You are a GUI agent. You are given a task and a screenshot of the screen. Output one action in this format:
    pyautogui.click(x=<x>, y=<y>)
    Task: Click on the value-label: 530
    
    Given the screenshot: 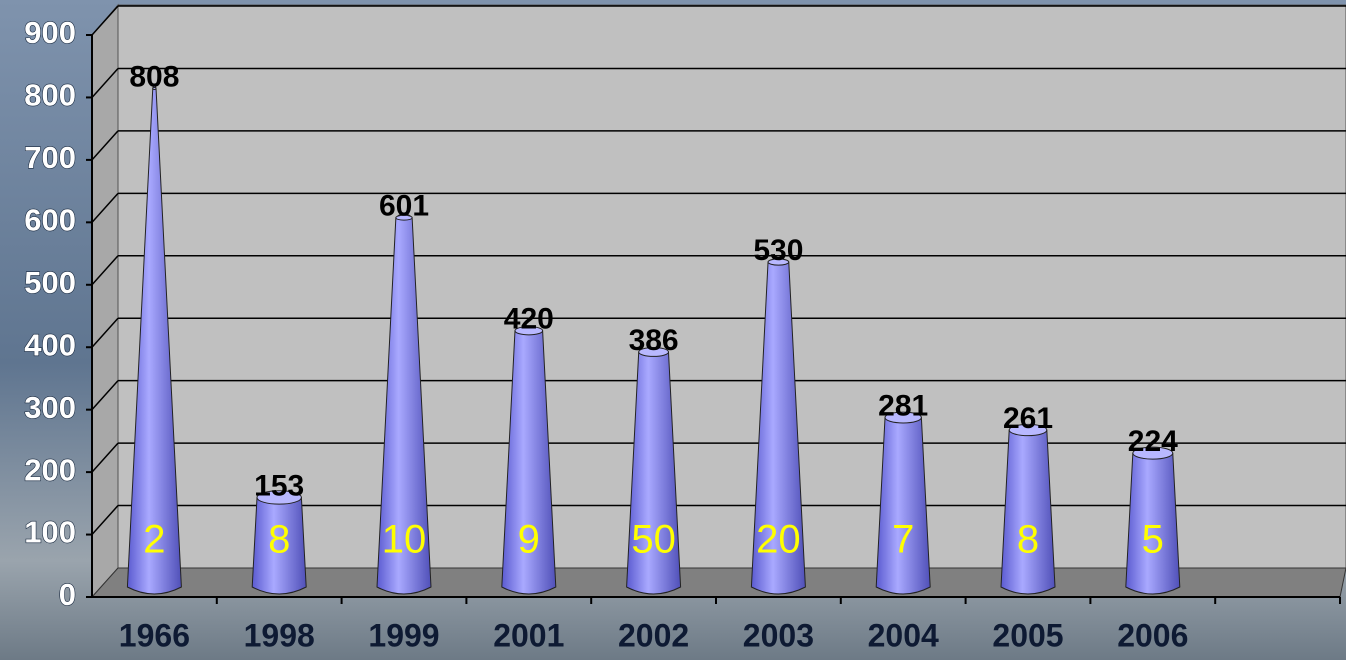 What is the action you would take?
    pyautogui.click(x=778, y=250)
    